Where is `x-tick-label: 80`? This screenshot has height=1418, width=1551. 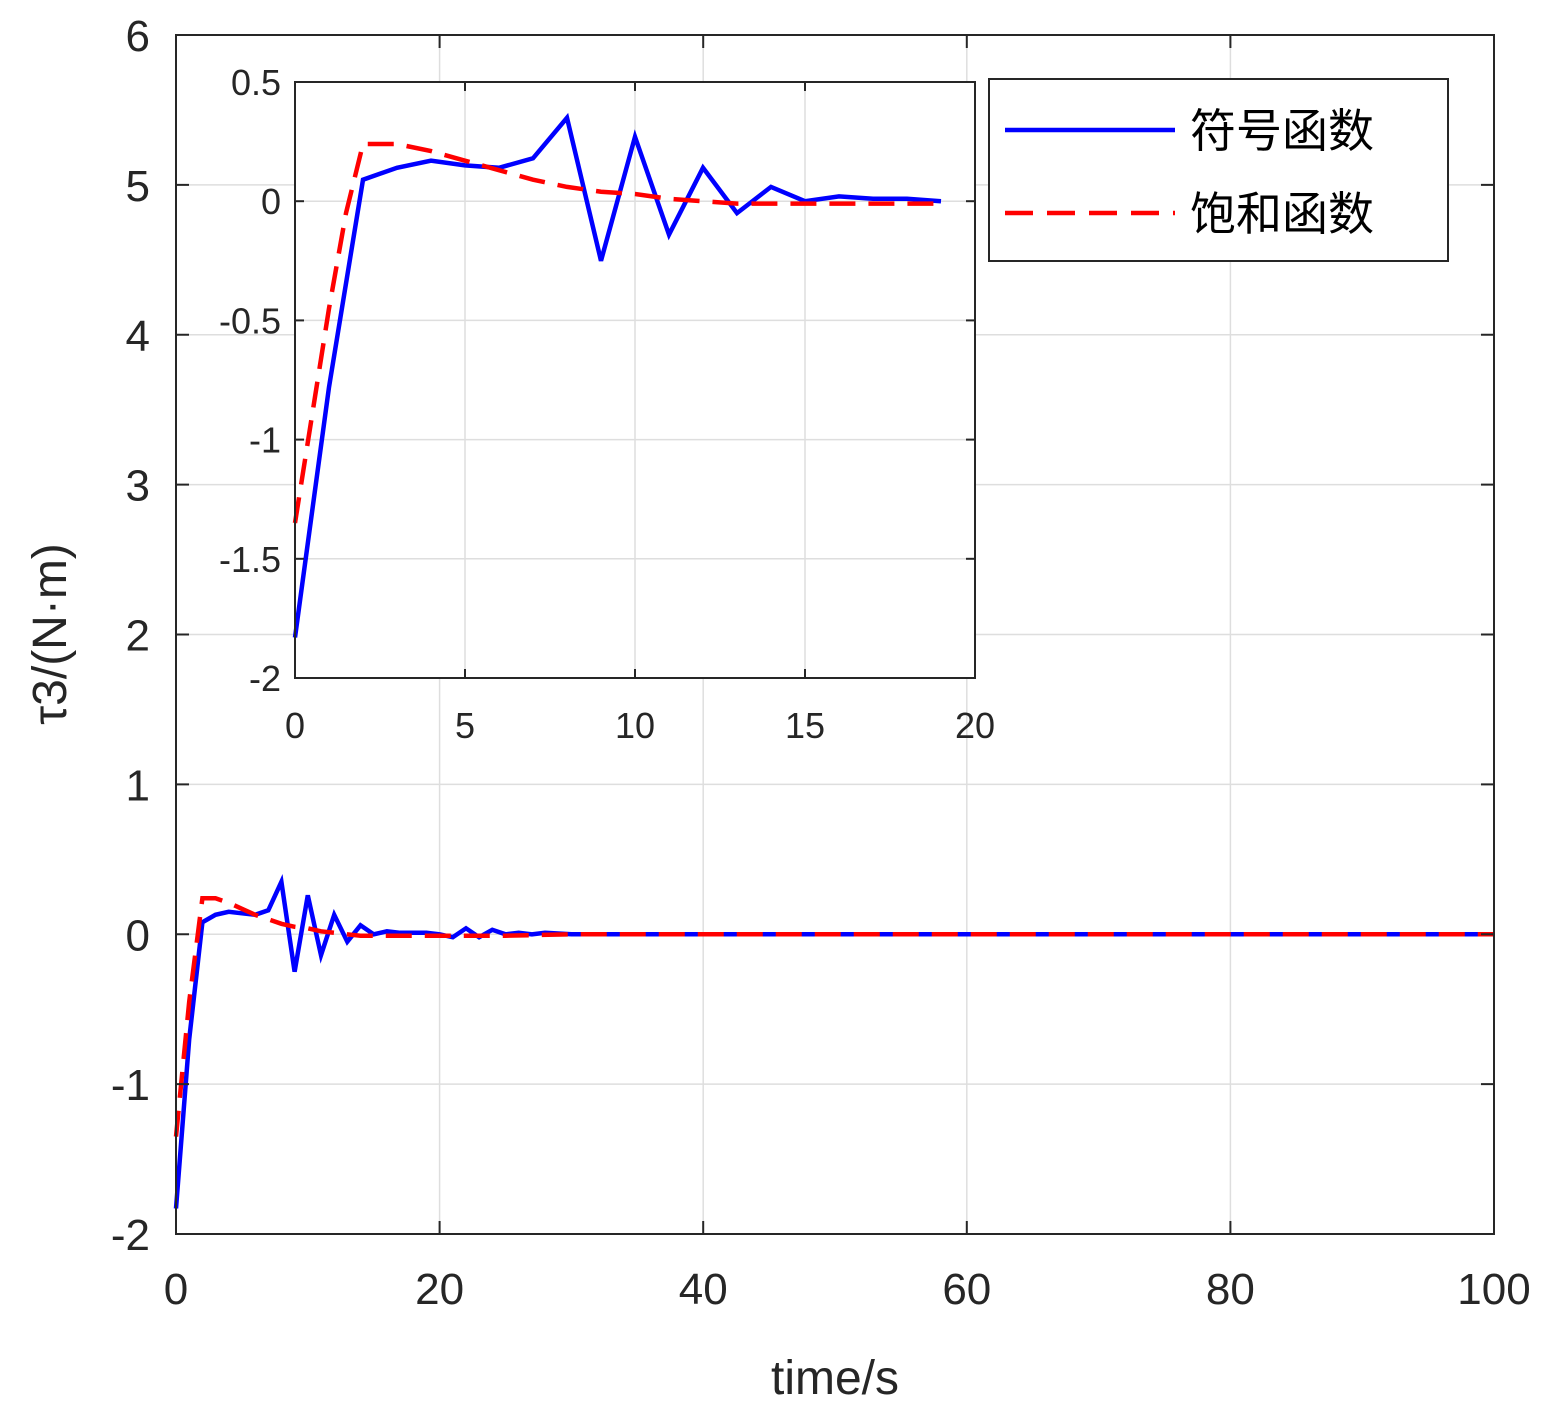 x-tick-label: 80 is located at coordinates (1230, 1289).